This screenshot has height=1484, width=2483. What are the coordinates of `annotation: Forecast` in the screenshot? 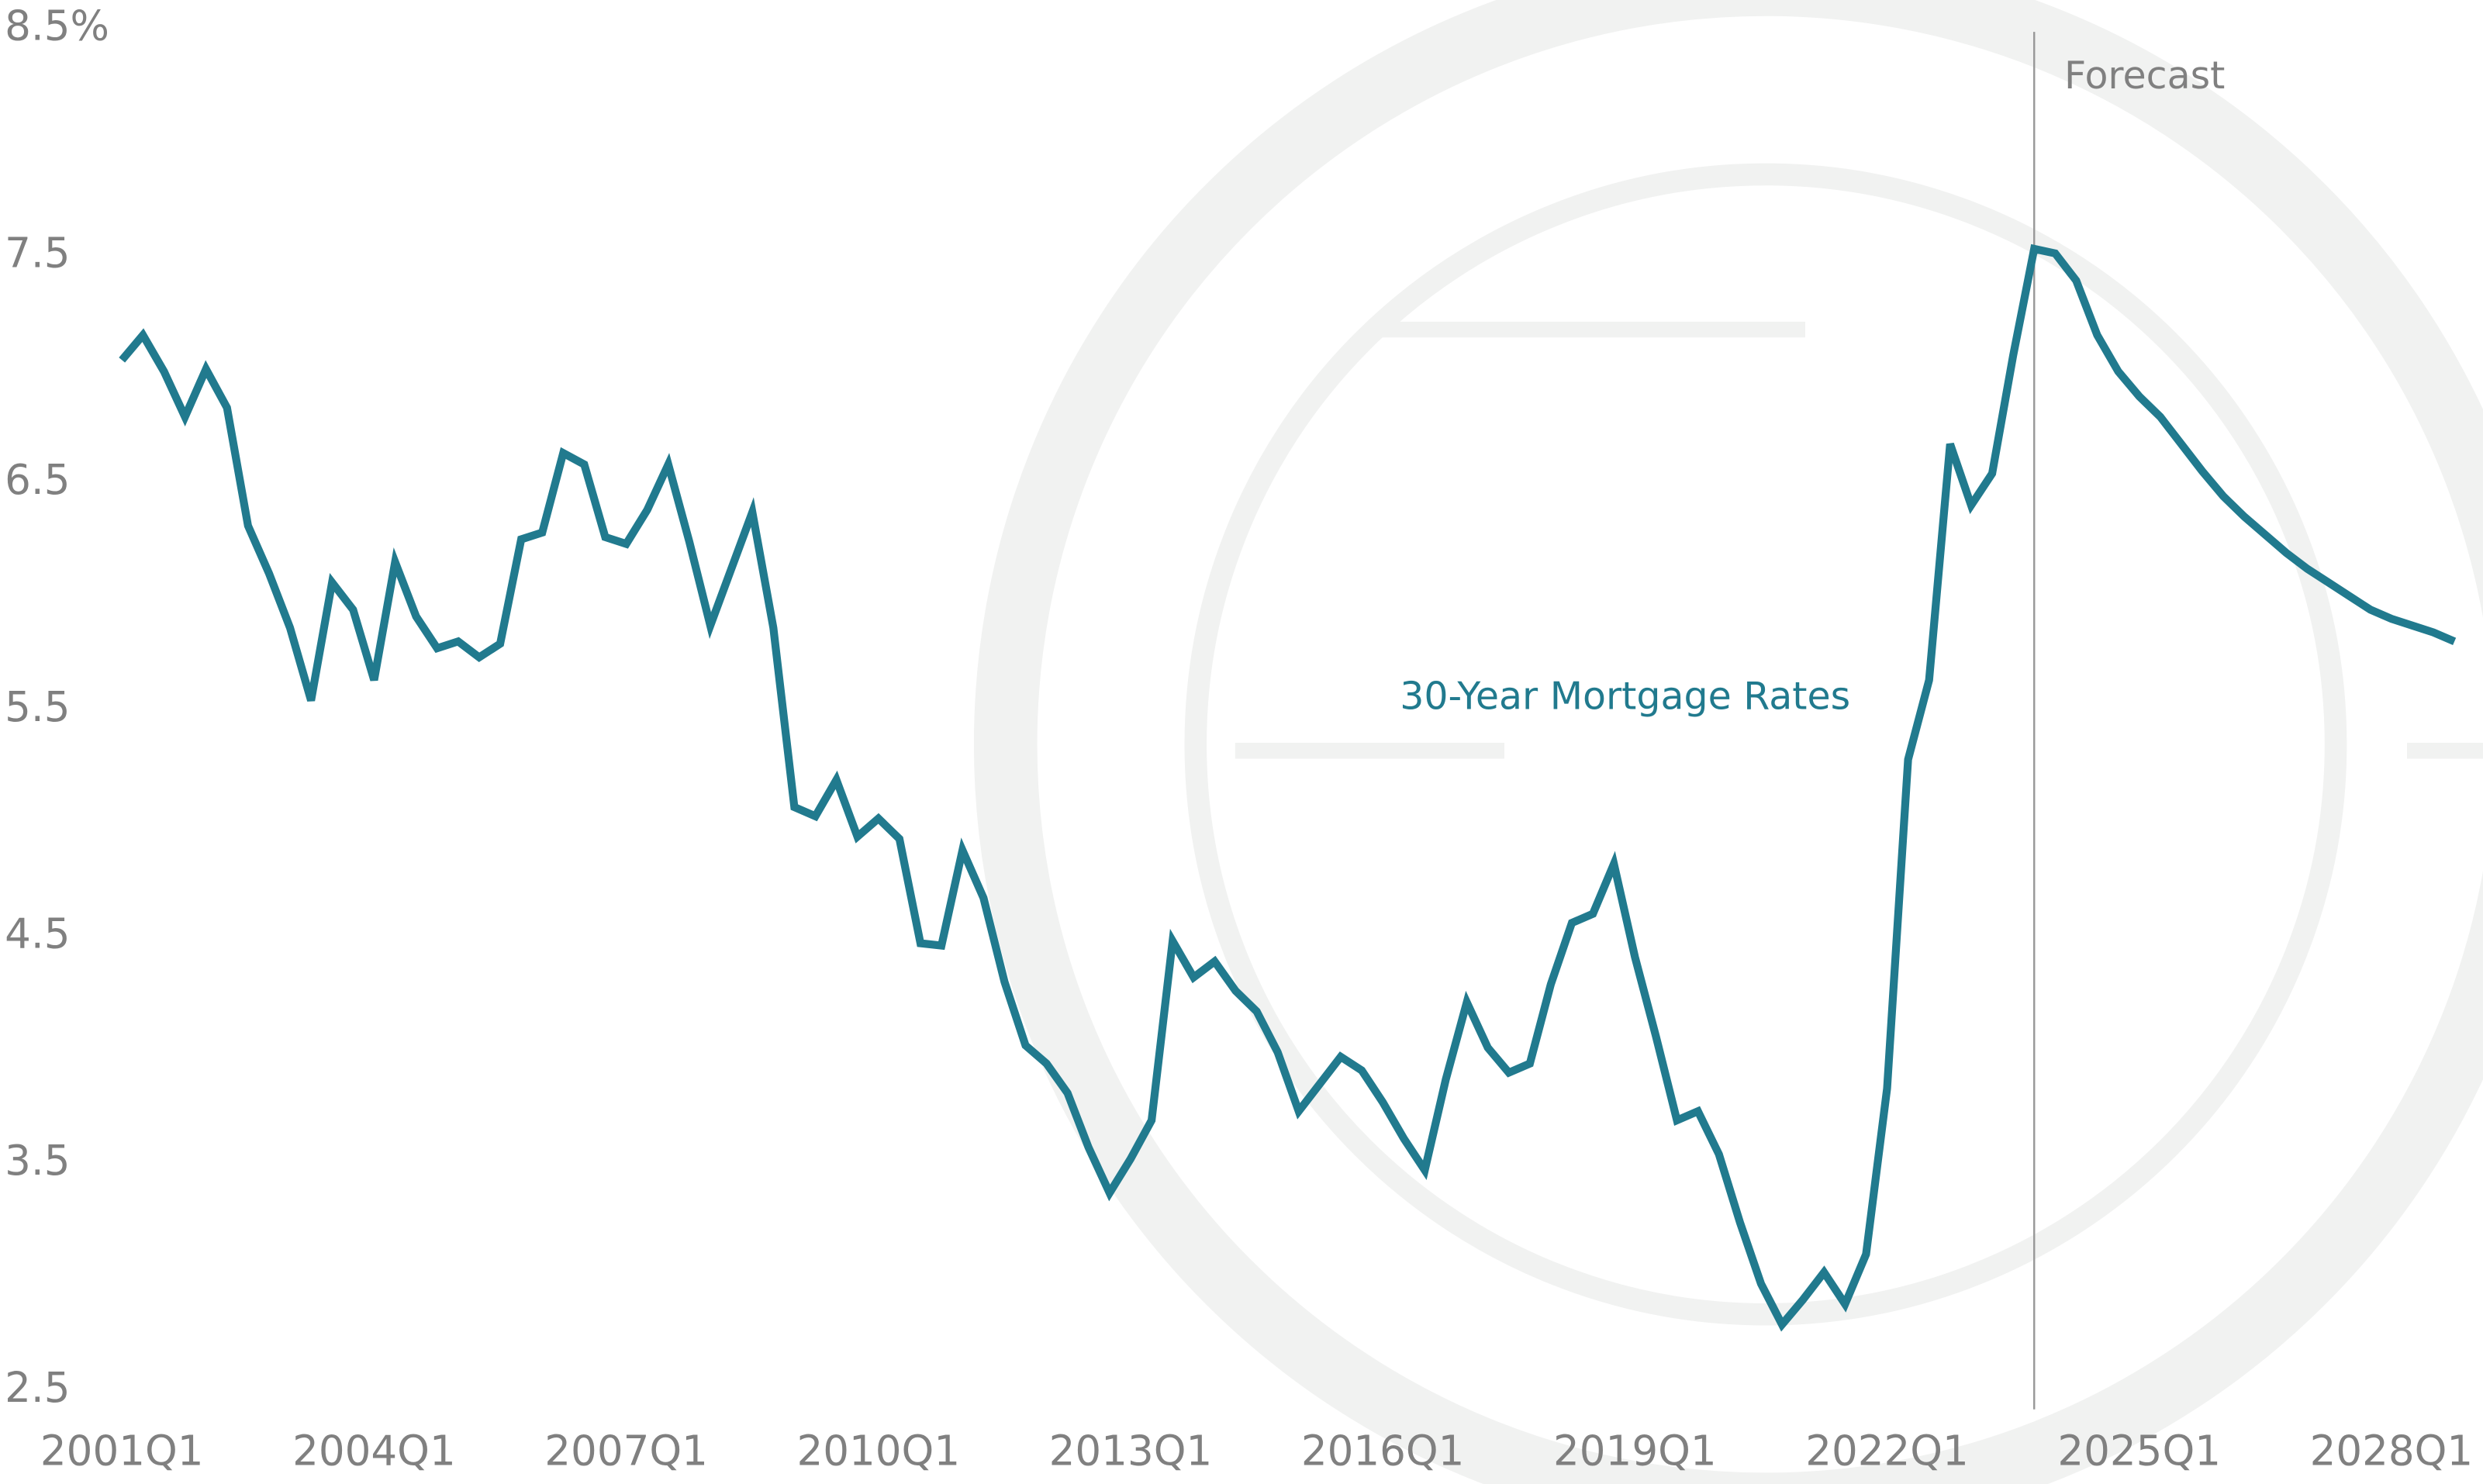 It's located at (2144, 76).